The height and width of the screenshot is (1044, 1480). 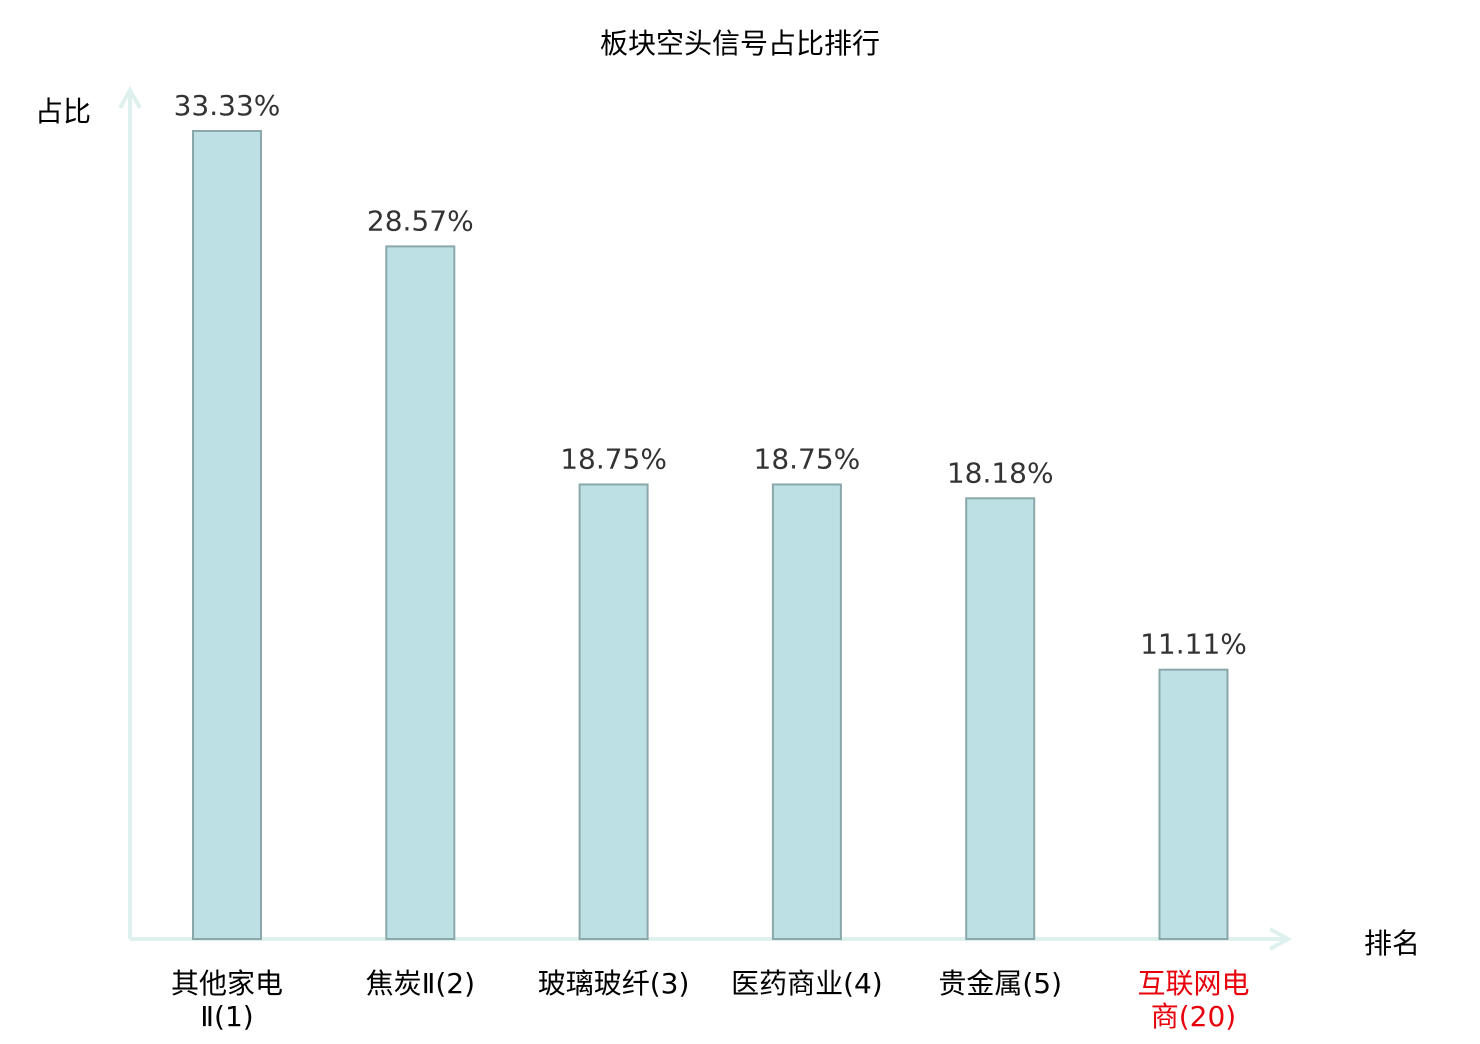 I want to click on x-tick-label: 商(20), so click(x=1193, y=1016).